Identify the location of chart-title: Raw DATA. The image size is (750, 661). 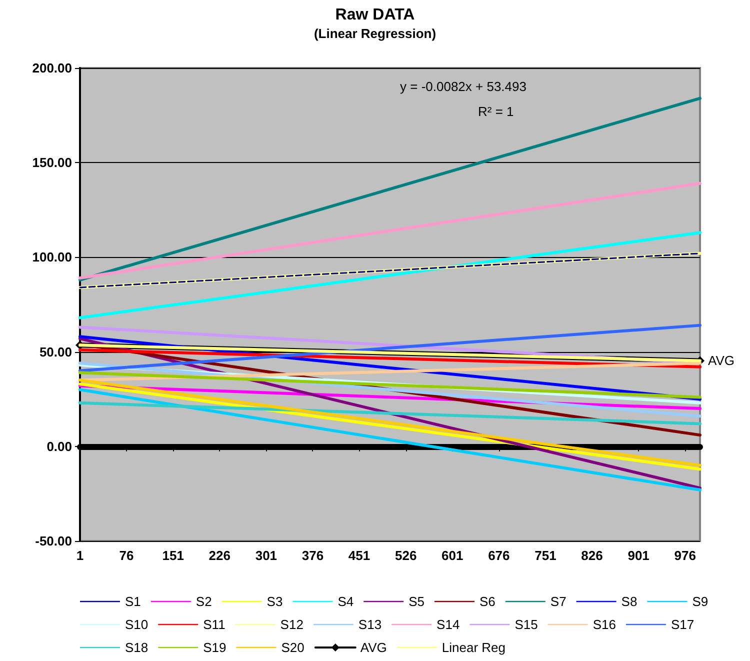
(375, 15).